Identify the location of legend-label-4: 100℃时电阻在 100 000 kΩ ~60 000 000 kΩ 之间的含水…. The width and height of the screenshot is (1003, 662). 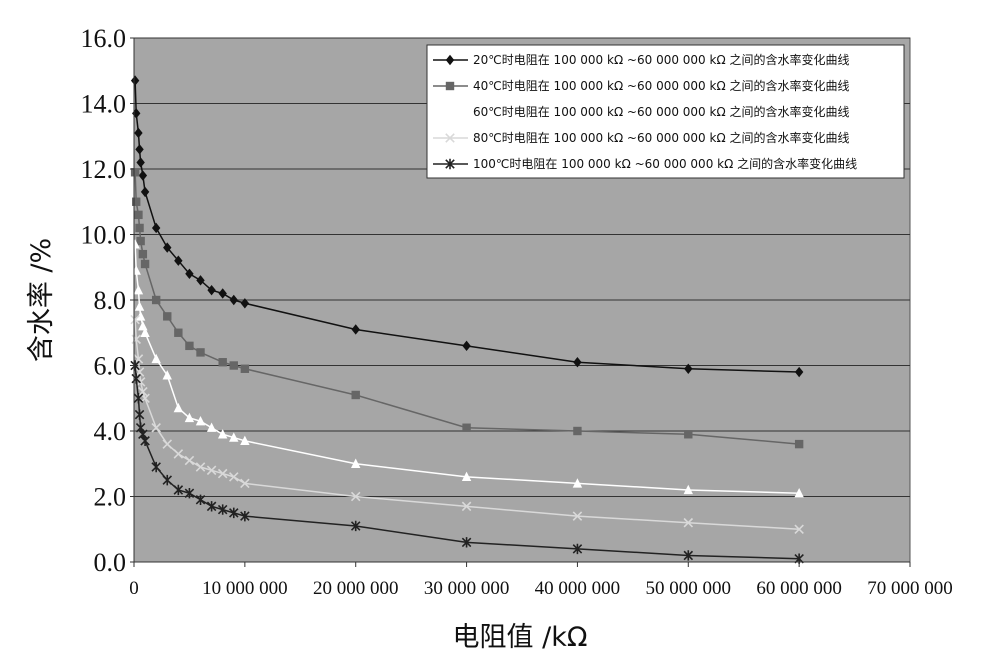
(665, 163).